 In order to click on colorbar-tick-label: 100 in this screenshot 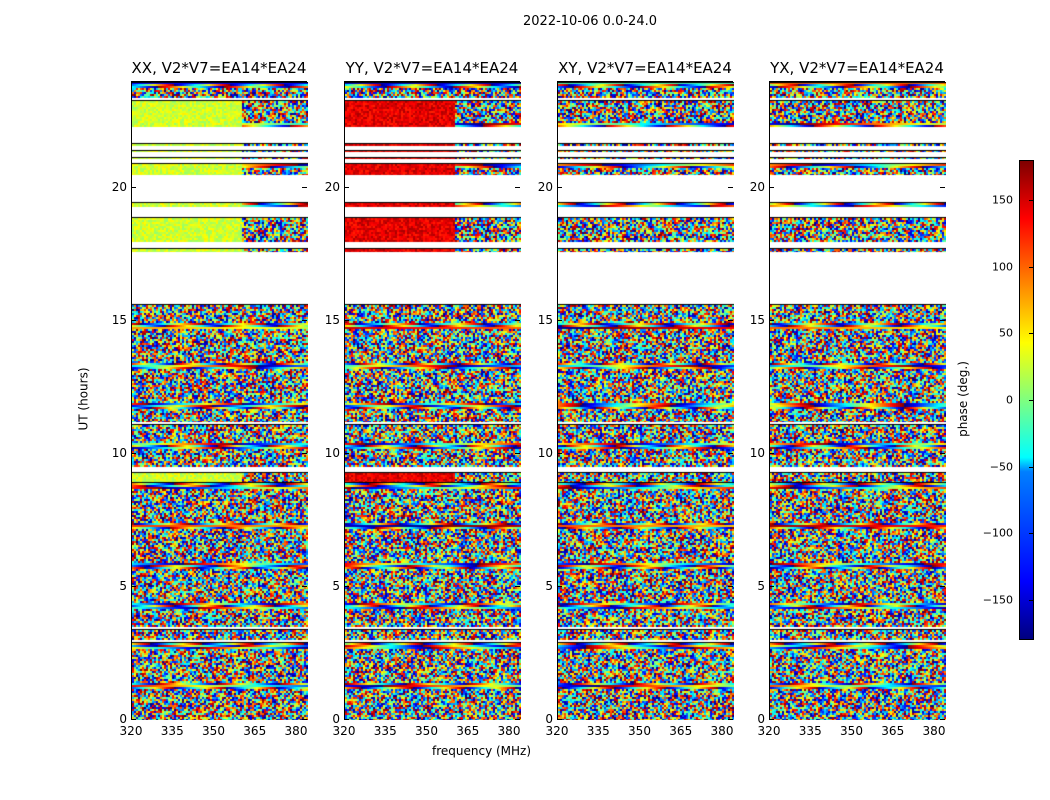, I will do `click(1002, 267)`.